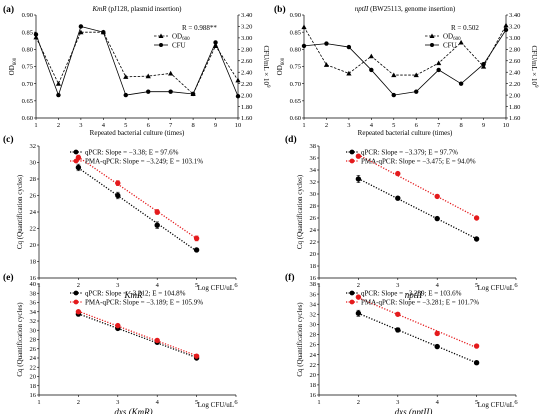 The width and height of the screenshot is (550, 414). What do you see at coordinates (414, 295) in the screenshot?
I see `x-axis-gene-label: nptII` at bounding box center [414, 295].